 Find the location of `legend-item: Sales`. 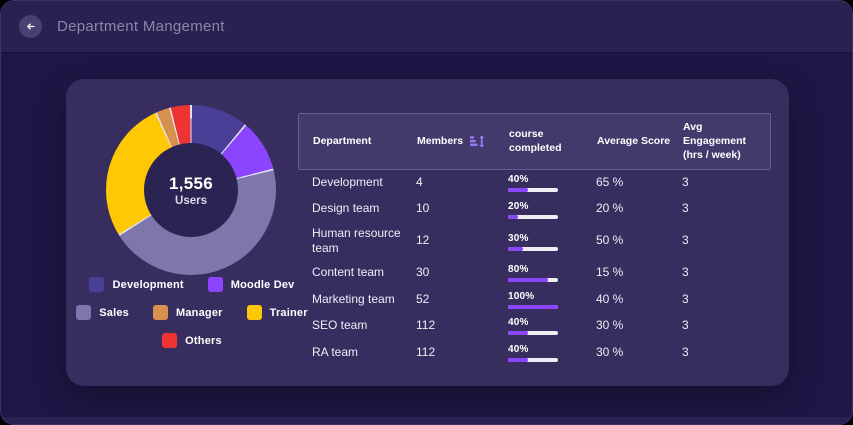

legend-item: Sales is located at coordinates (102, 312).